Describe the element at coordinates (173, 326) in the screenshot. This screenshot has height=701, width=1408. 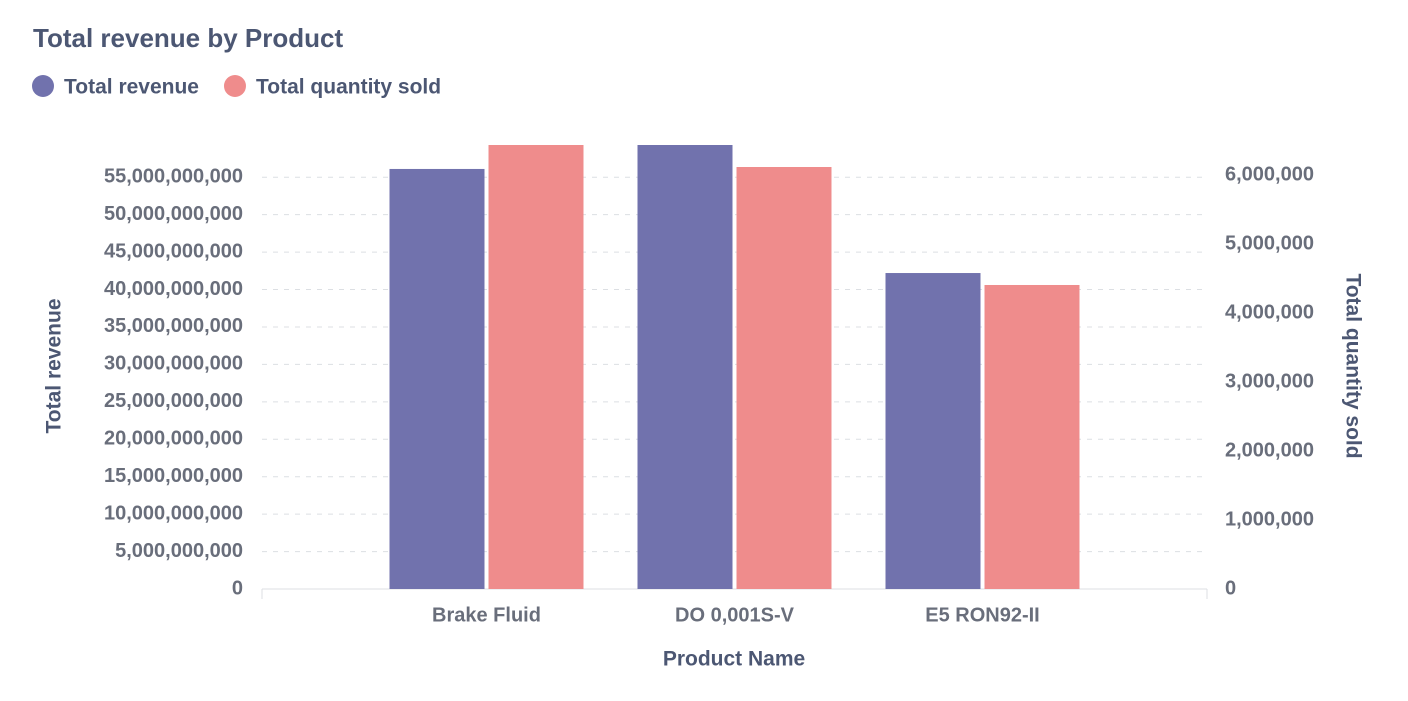
I see `y-tick-label: 35,000,000,000` at that location.